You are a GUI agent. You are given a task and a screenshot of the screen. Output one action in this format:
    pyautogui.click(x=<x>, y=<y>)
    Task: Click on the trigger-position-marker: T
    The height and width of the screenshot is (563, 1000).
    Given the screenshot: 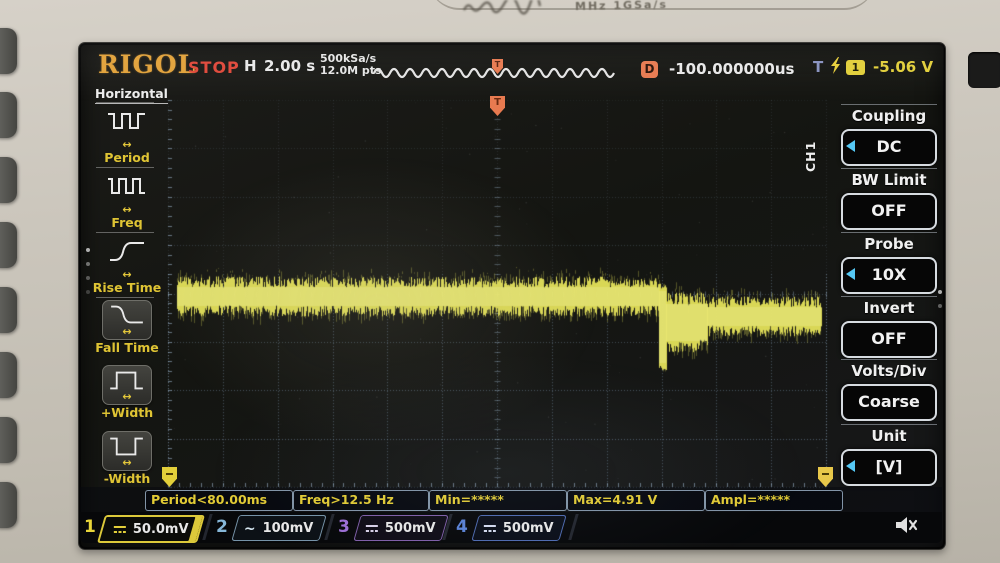 What is the action you would take?
    pyautogui.click(x=497, y=106)
    